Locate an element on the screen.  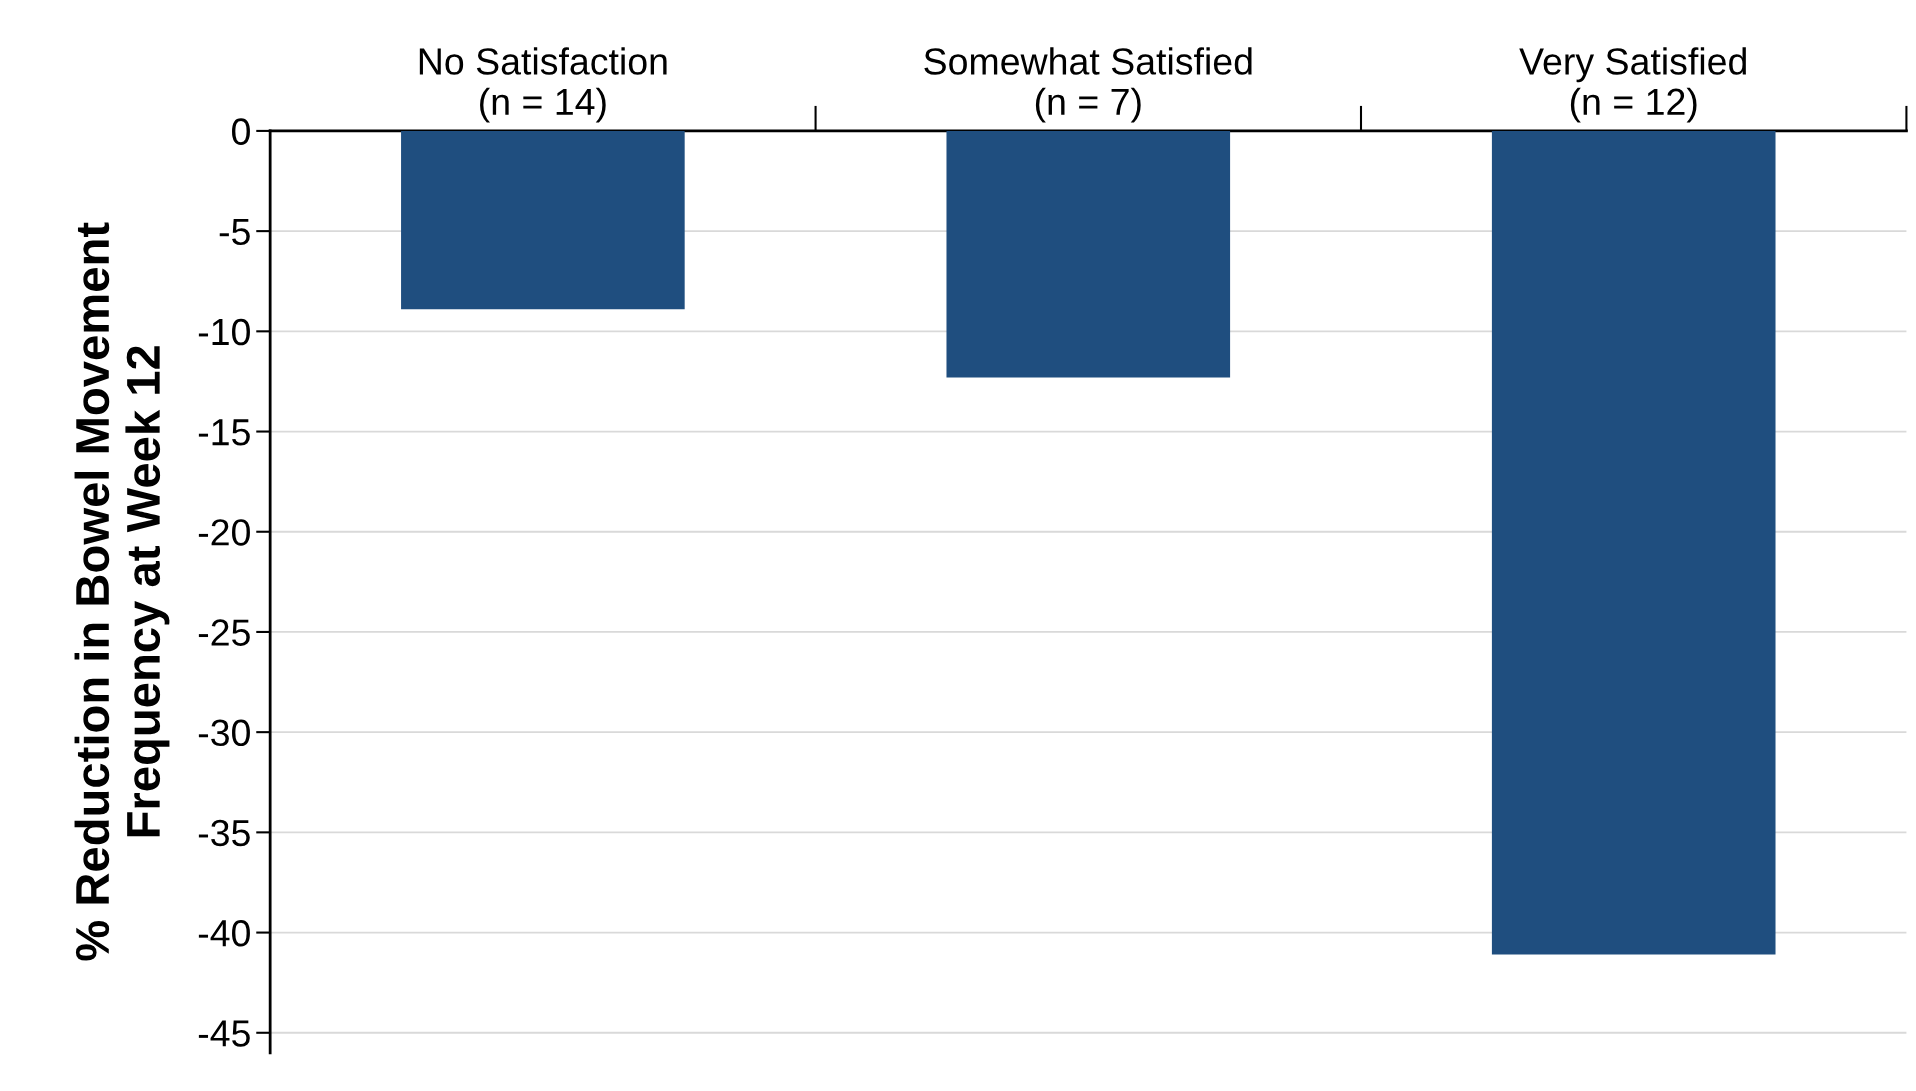
y-axis-title: % Reduction in Bowel Movement Frequency at Week 12 is located at coordinates (122, 591).